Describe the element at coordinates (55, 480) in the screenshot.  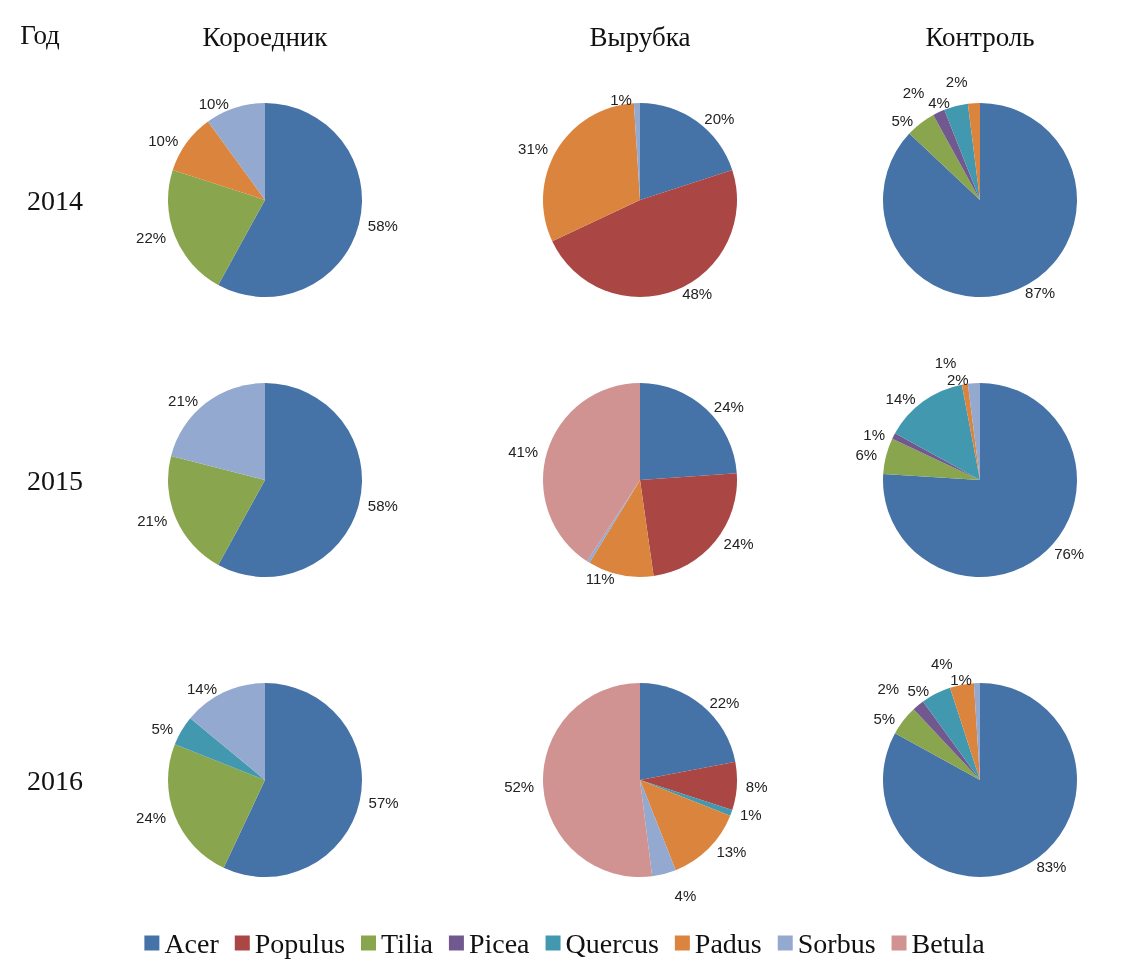
I see `text: 2015` at that location.